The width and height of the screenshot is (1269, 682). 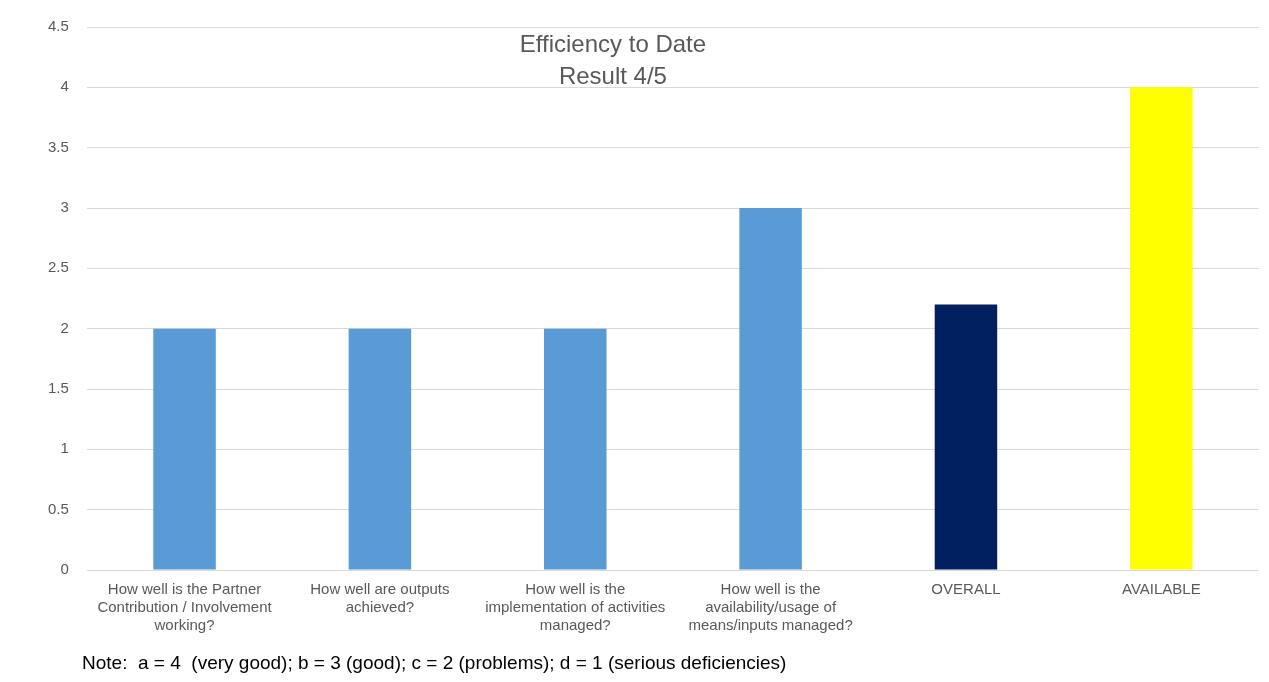 What do you see at coordinates (58, 267) in the screenshot?
I see `y-tick-label: 2.5` at bounding box center [58, 267].